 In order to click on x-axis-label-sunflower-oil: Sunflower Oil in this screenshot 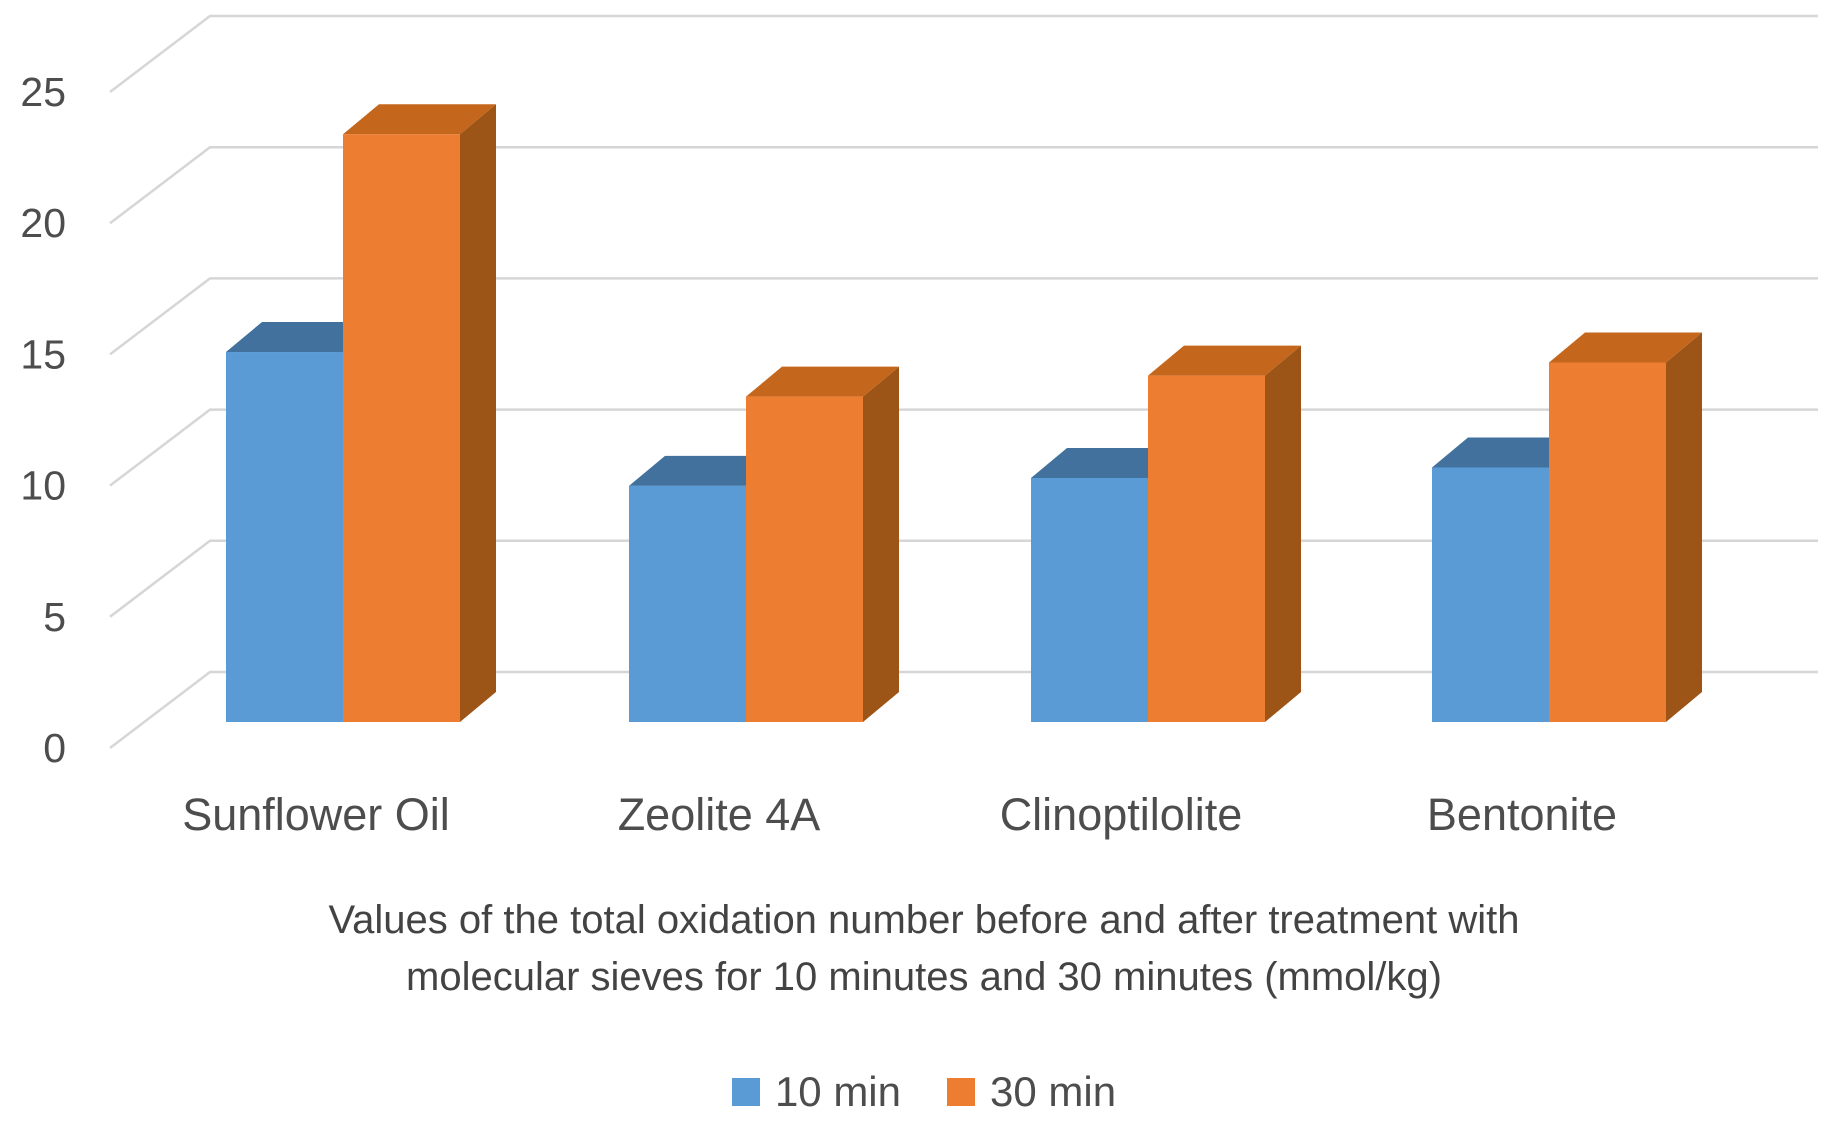, I will do `click(316, 814)`.